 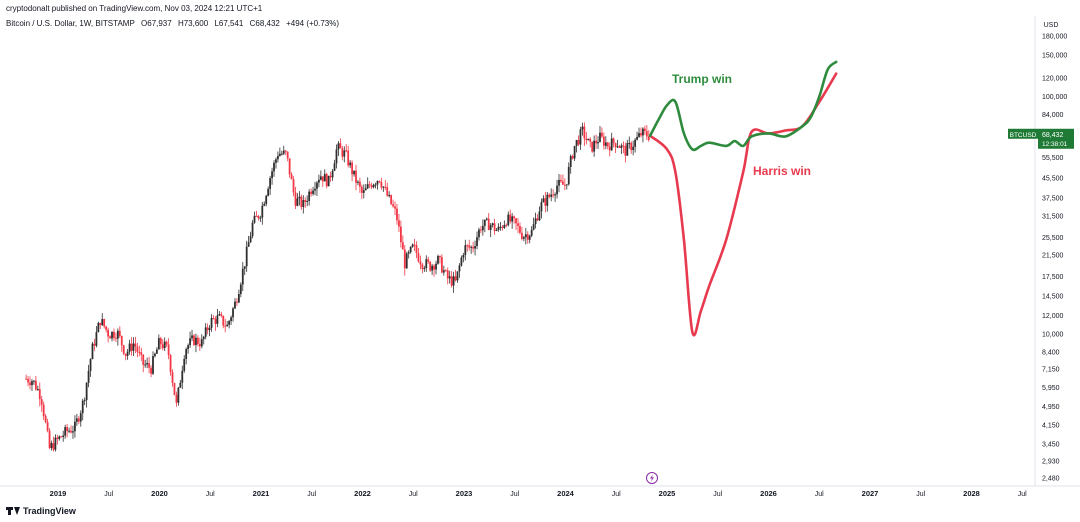 What do you see at coordinates (1053, 296) in the screenshot?
I see `y-tick-label: 14,500` at bounding box center [1053, 296].